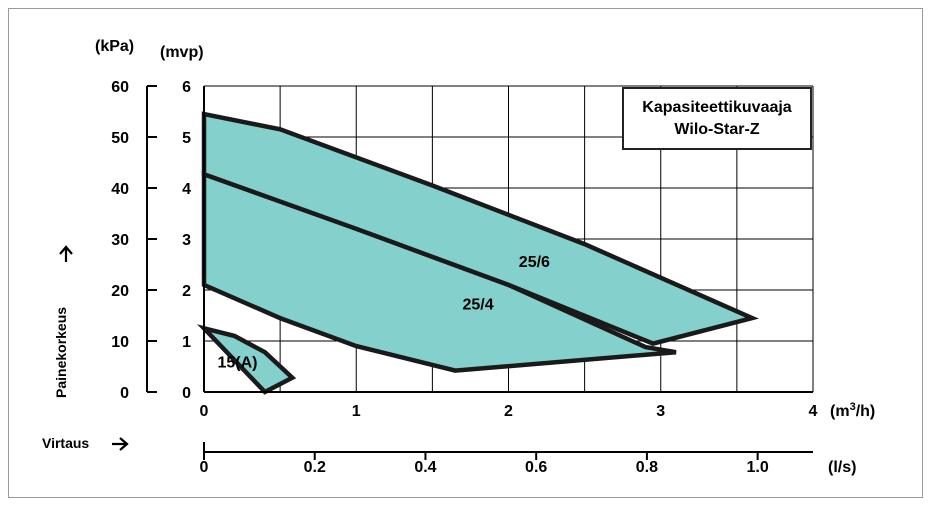 The height and width of the screenshot is (507, 935). I want to click on flow-label: Virtaus, so click(65, 443).